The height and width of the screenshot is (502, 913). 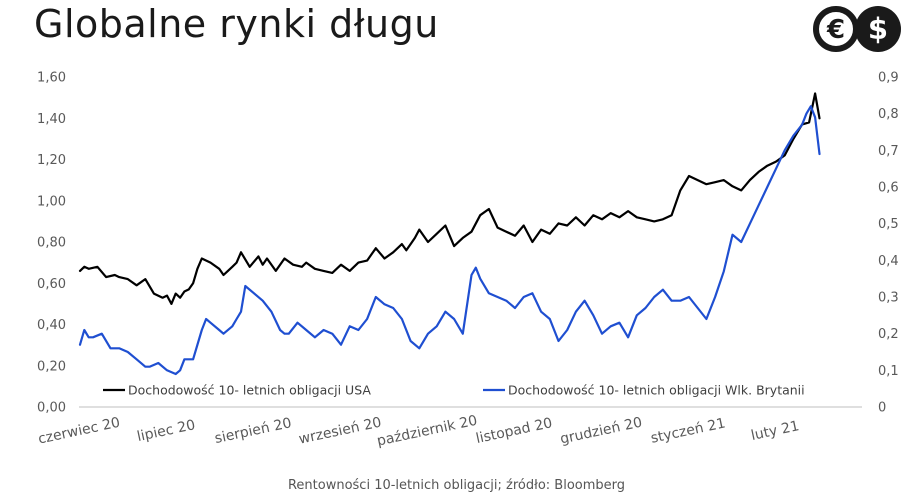 What do you see at coordinates (688, 430) in the screenshot?
I see `x-tick-label: styczeń 21` at bounding box center [688, 430].